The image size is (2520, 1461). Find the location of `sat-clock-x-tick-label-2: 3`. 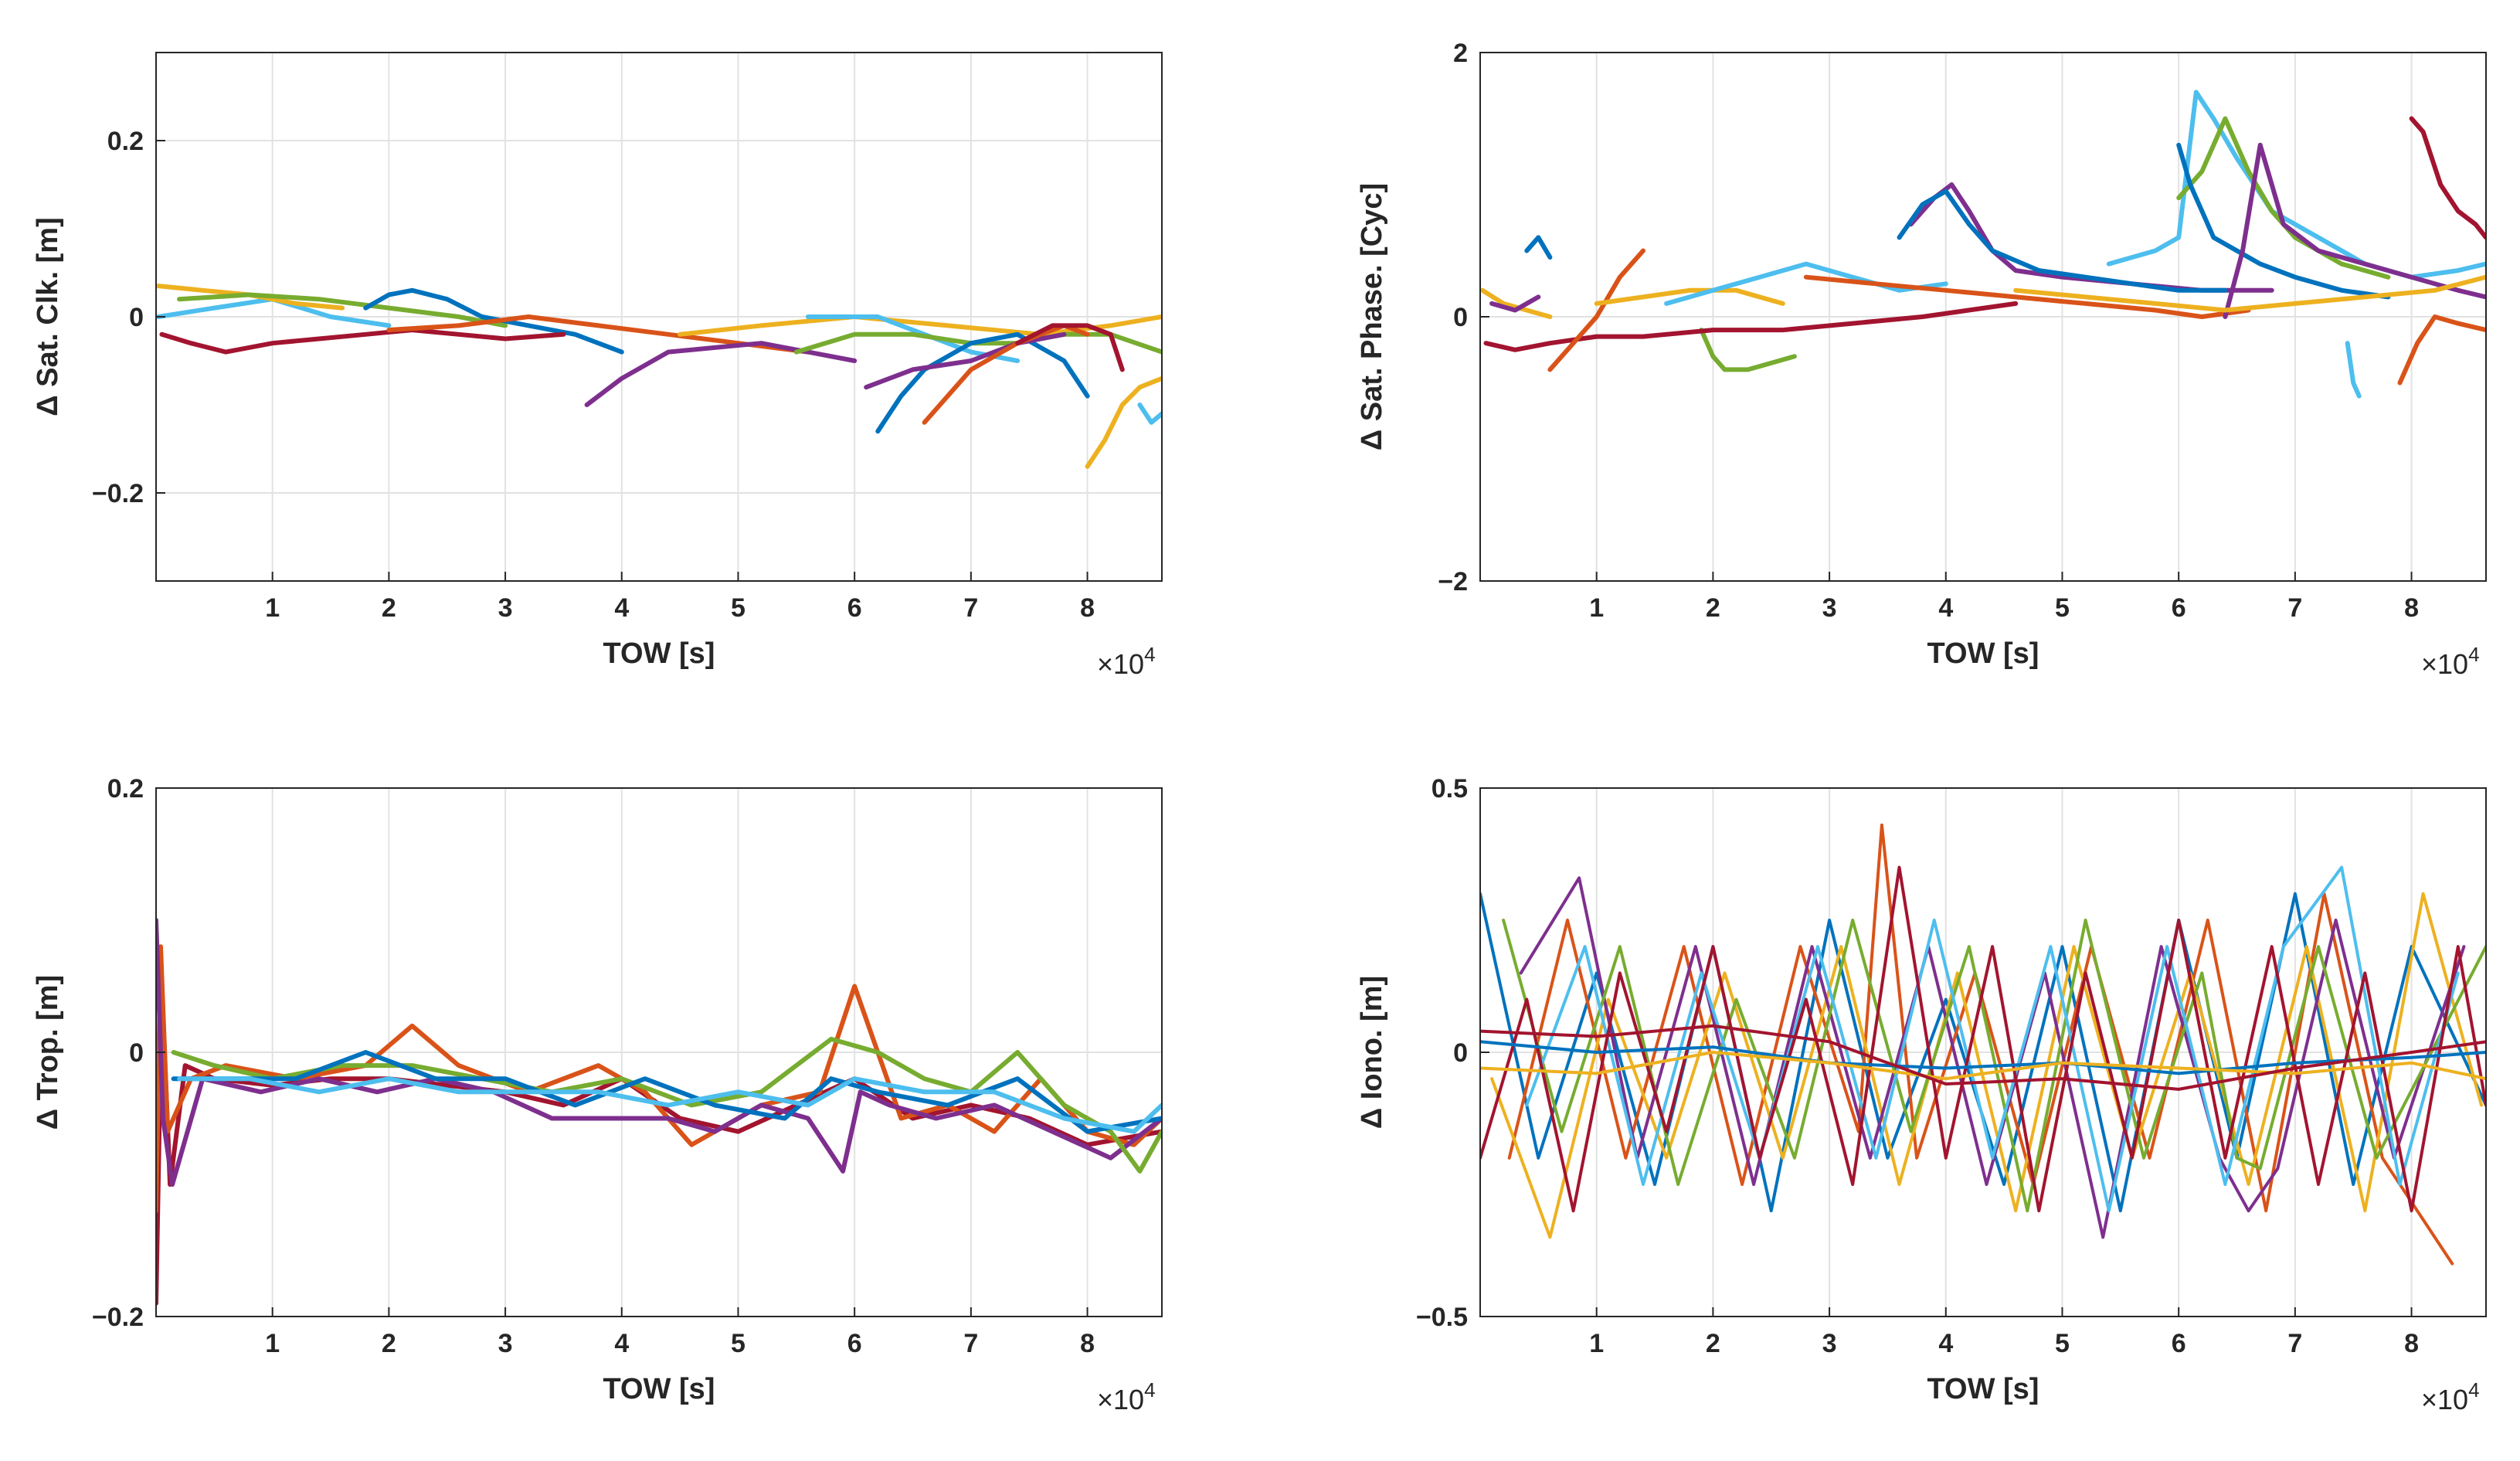

sat-clock-x-tick-label-2: 3 is located at coordinates (505, 608).